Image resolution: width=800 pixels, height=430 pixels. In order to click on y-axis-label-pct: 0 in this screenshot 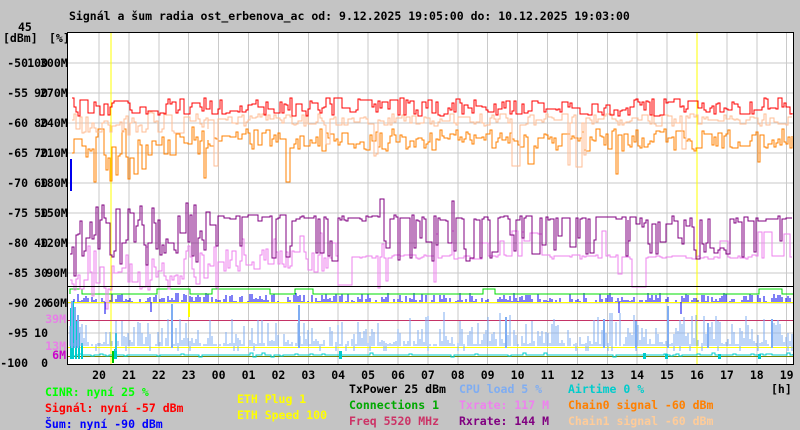, I will do `click(44, 363)`.